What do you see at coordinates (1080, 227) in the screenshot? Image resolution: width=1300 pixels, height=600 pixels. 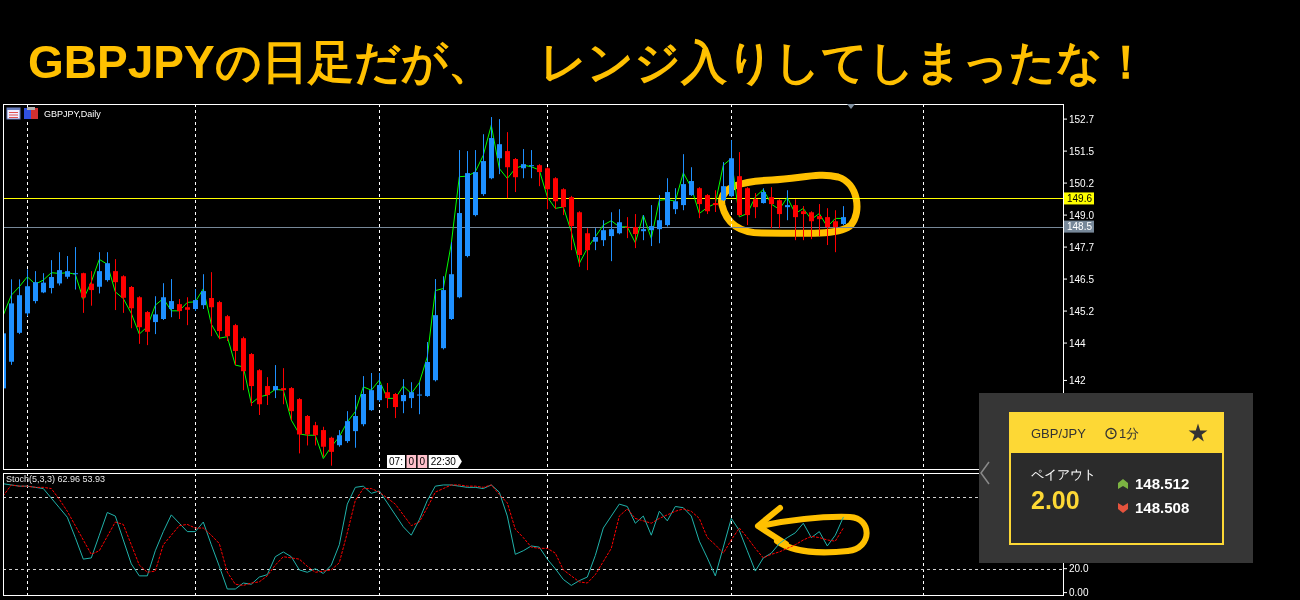 I see `ref-line-label: 148.5` at bounding box center [1080, 227].